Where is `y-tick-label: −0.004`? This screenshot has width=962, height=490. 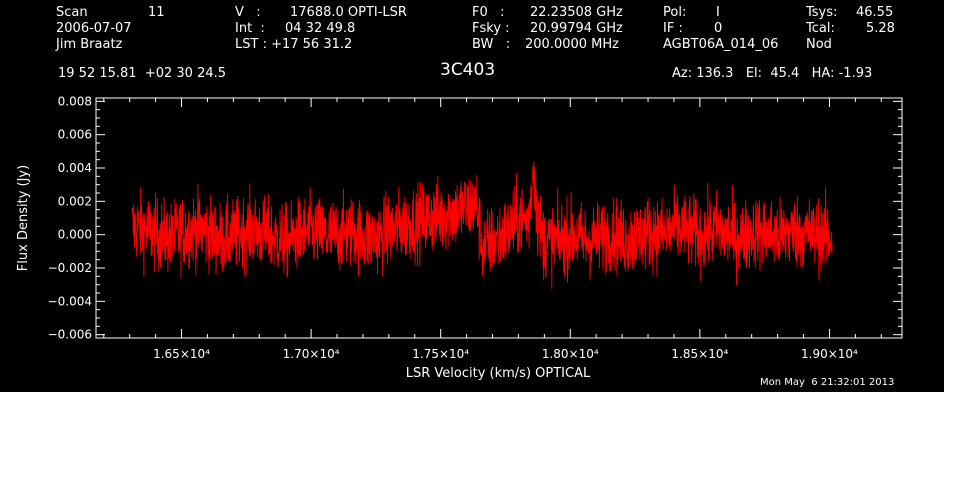
y-tick-label: −0.004 is located at coordinates (70, 301).